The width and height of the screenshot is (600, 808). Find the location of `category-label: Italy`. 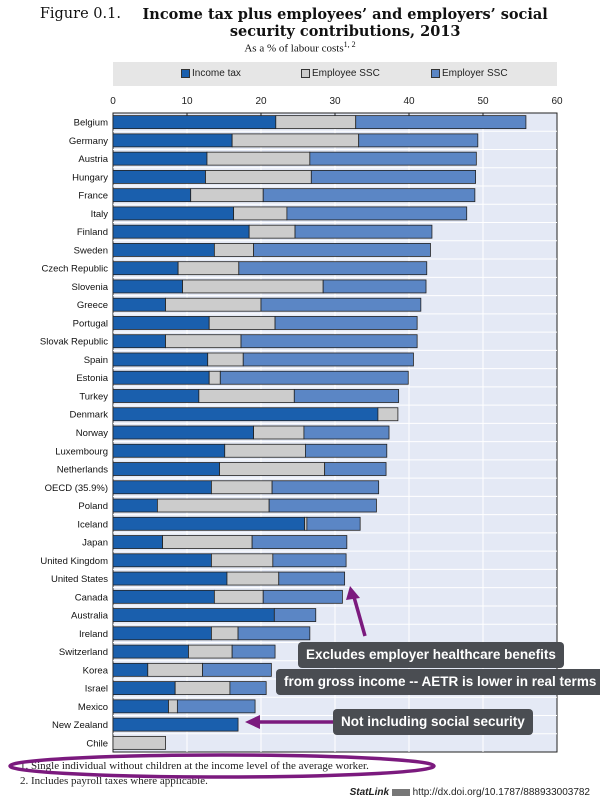

category-label: Italy is located at coordinates (100, 214).